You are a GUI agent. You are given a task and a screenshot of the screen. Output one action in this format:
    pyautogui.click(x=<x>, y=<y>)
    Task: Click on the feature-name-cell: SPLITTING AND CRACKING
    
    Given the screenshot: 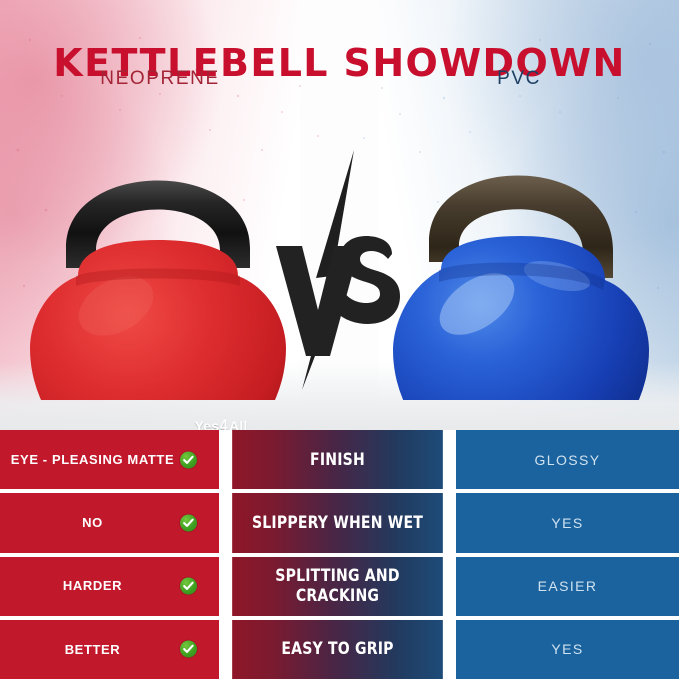 What is the action you would take?
    pyautogui.click(x=337, y=586)
    